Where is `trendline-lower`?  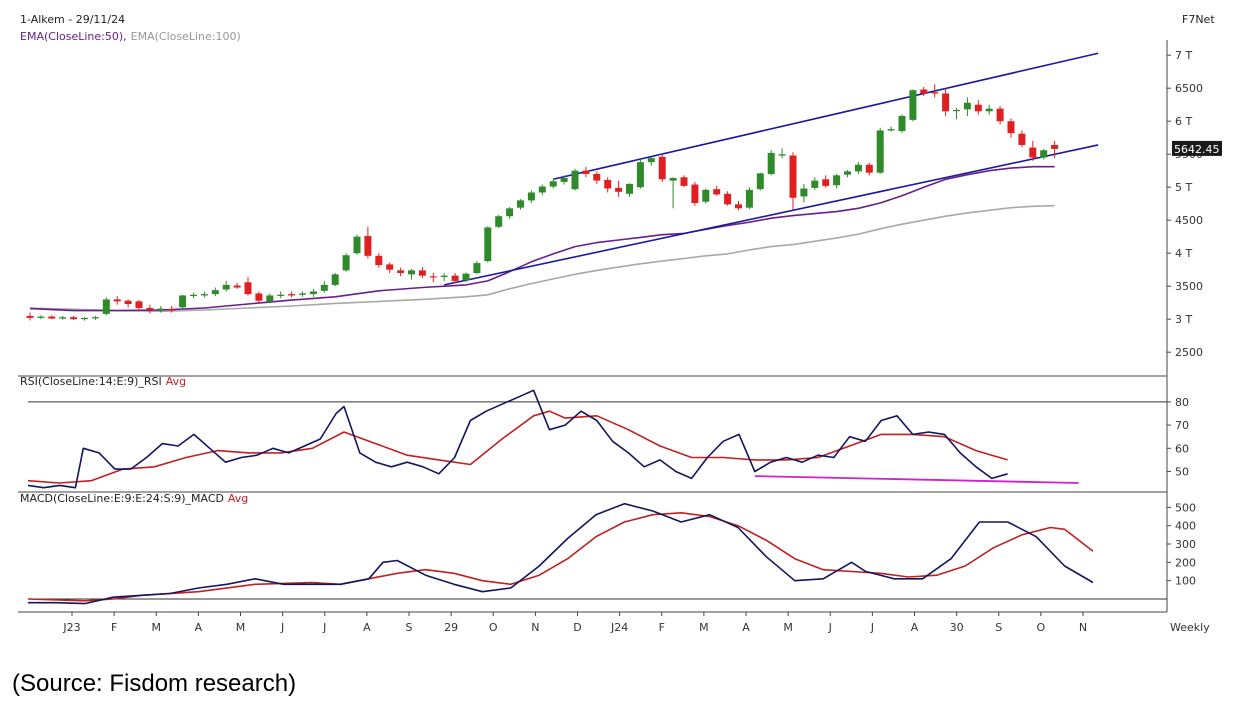
trendline-lower is located at coordinates (771, 215).